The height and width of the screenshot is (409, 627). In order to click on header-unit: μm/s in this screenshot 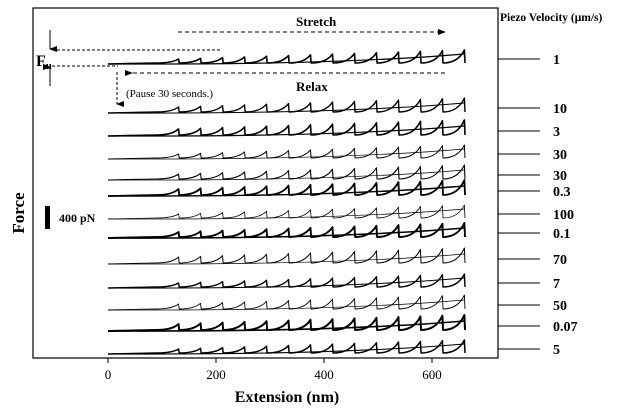, I will do `click(587, 18)`.